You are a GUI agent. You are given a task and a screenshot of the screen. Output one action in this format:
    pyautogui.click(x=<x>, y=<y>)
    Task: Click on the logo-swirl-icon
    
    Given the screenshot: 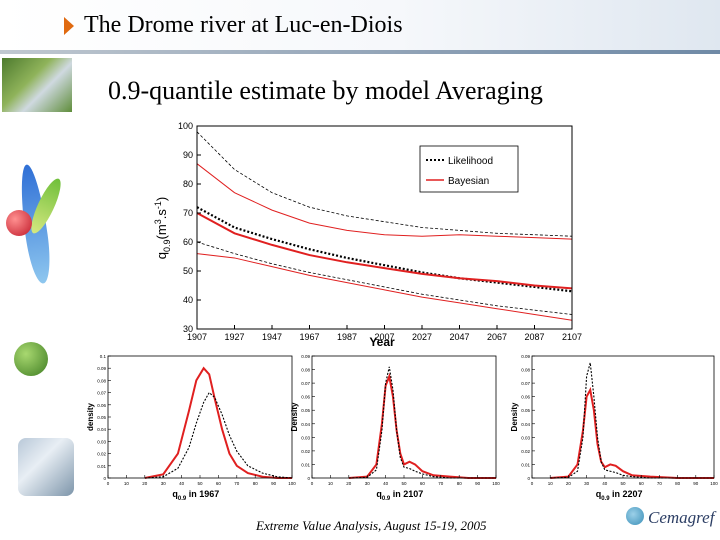 What is the action you would take?
    pyautogui.click(x=635, y=516)
    